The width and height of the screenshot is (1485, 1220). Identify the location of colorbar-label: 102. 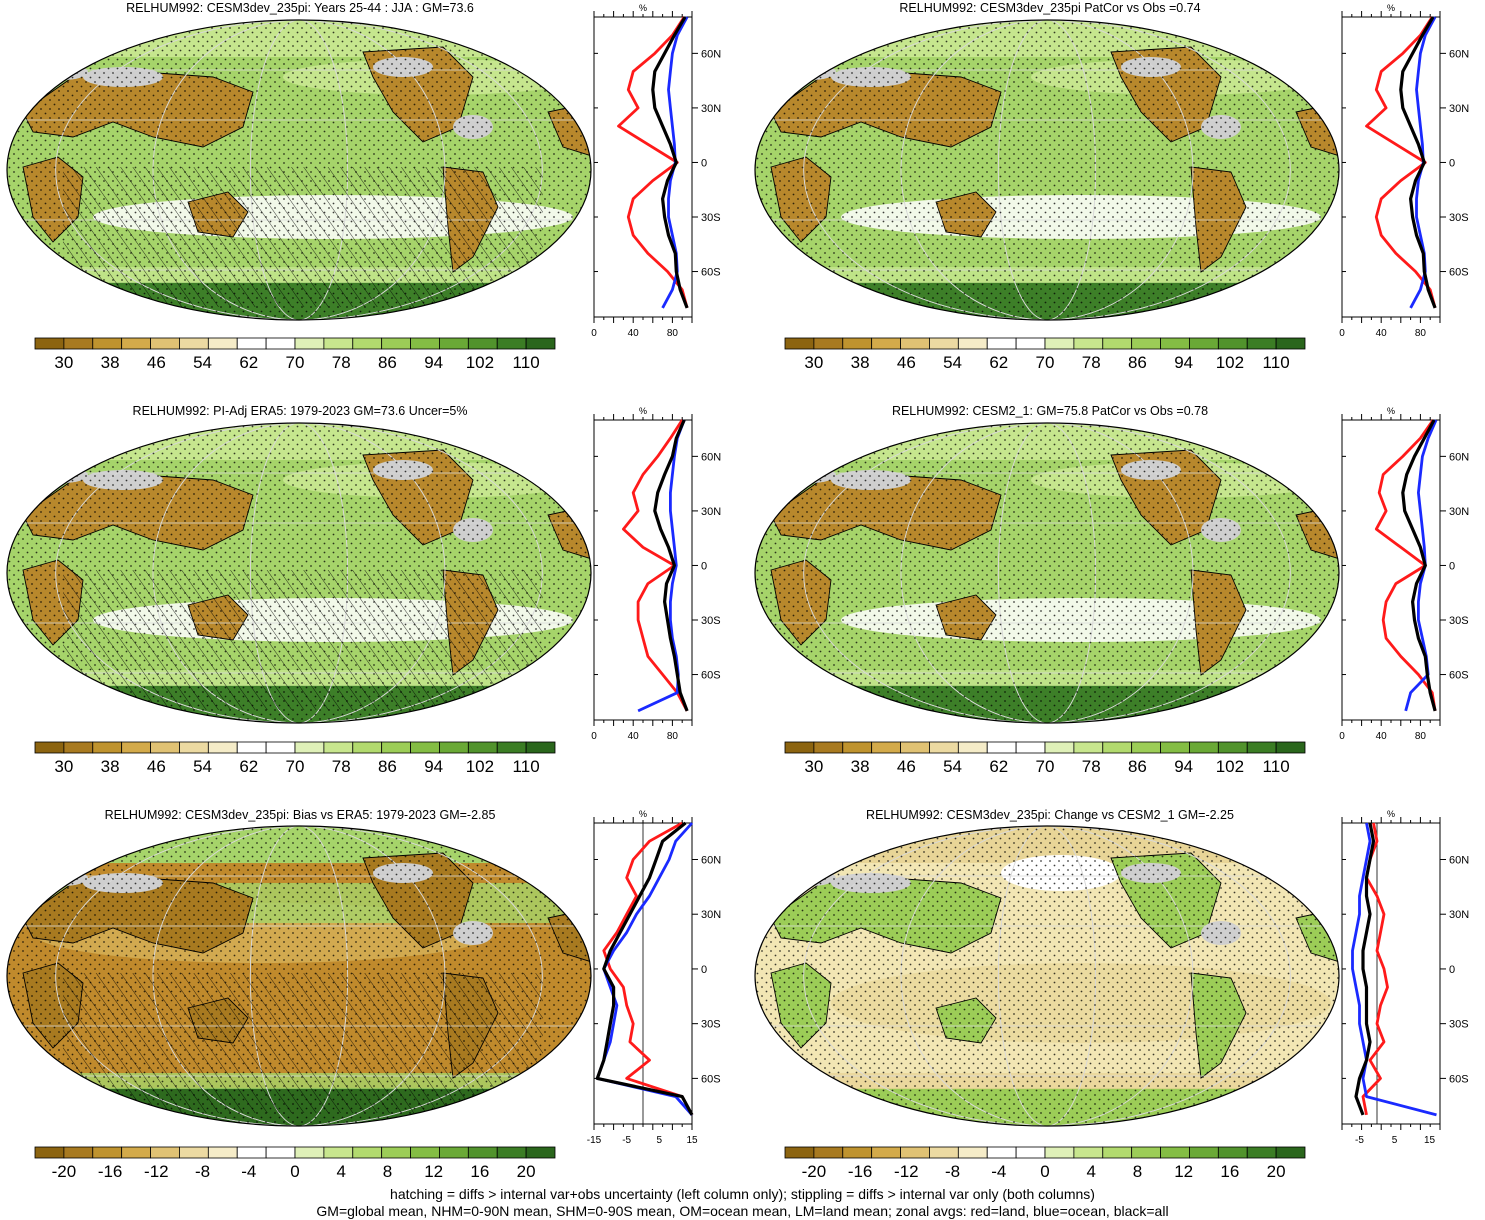
(480, 766).